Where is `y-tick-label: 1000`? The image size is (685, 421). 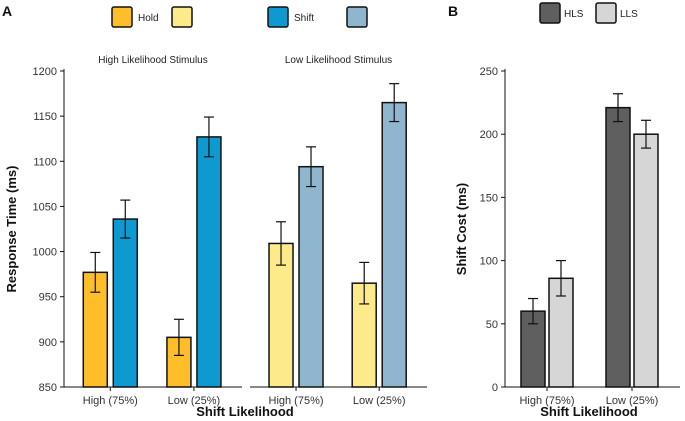
y-tick-label: 1000 is located at coordinates (45, 253).